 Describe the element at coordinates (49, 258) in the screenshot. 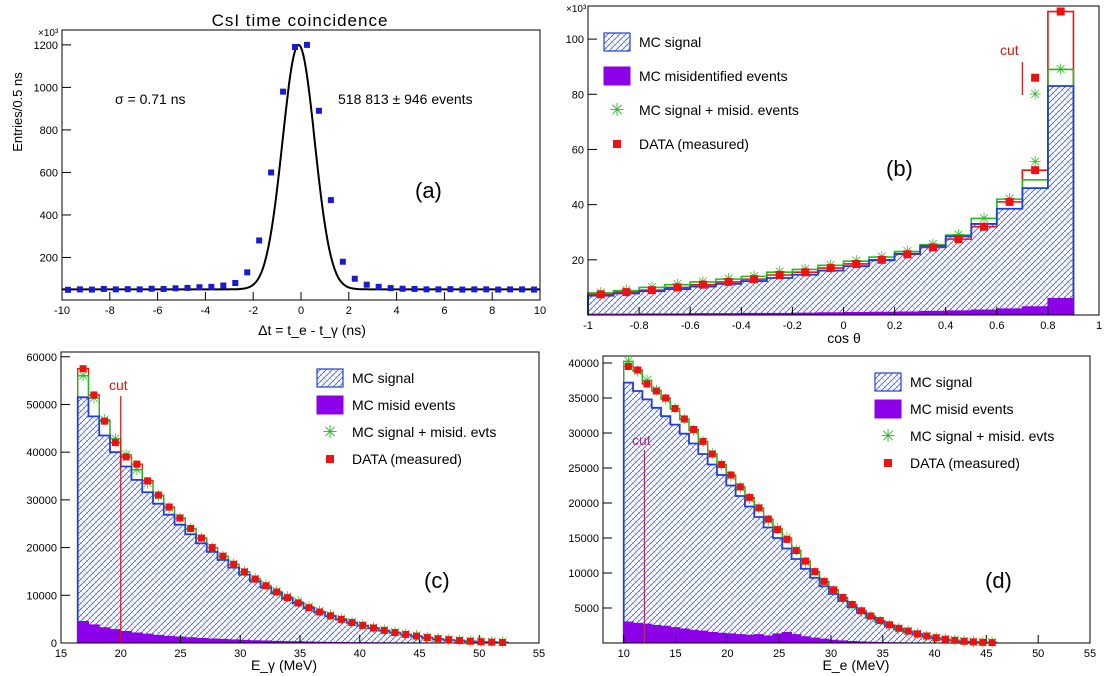

I see `panel-a-ytick-label: 200` at that location.